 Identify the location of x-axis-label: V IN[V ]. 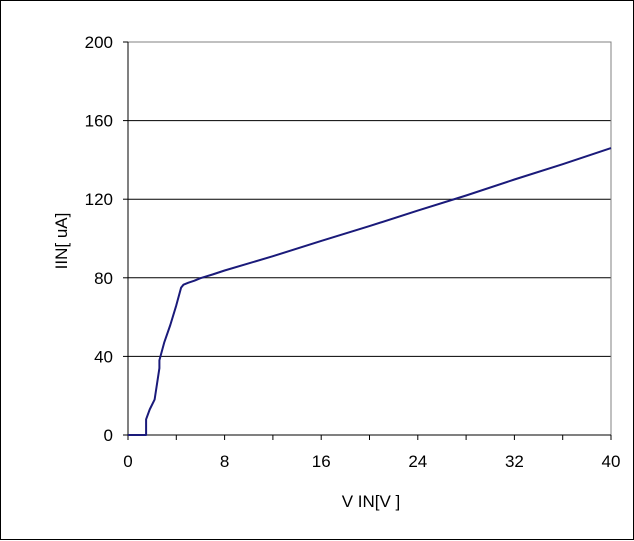
(371, 501).